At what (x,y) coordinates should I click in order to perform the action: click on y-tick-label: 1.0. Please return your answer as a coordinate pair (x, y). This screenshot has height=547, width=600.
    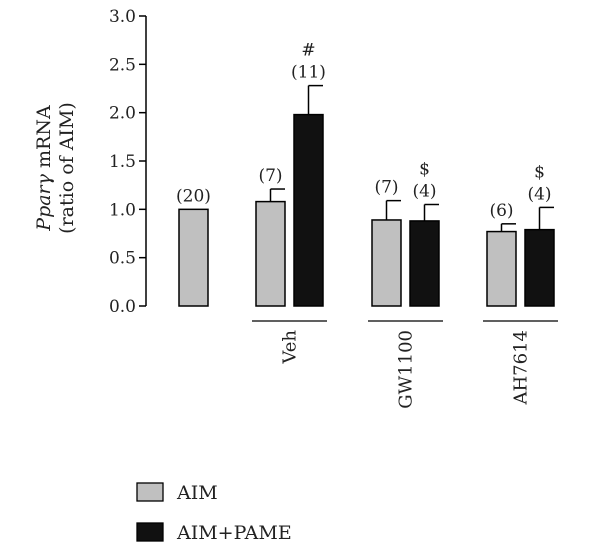
    Looking at the image, I should click on (122, 210).